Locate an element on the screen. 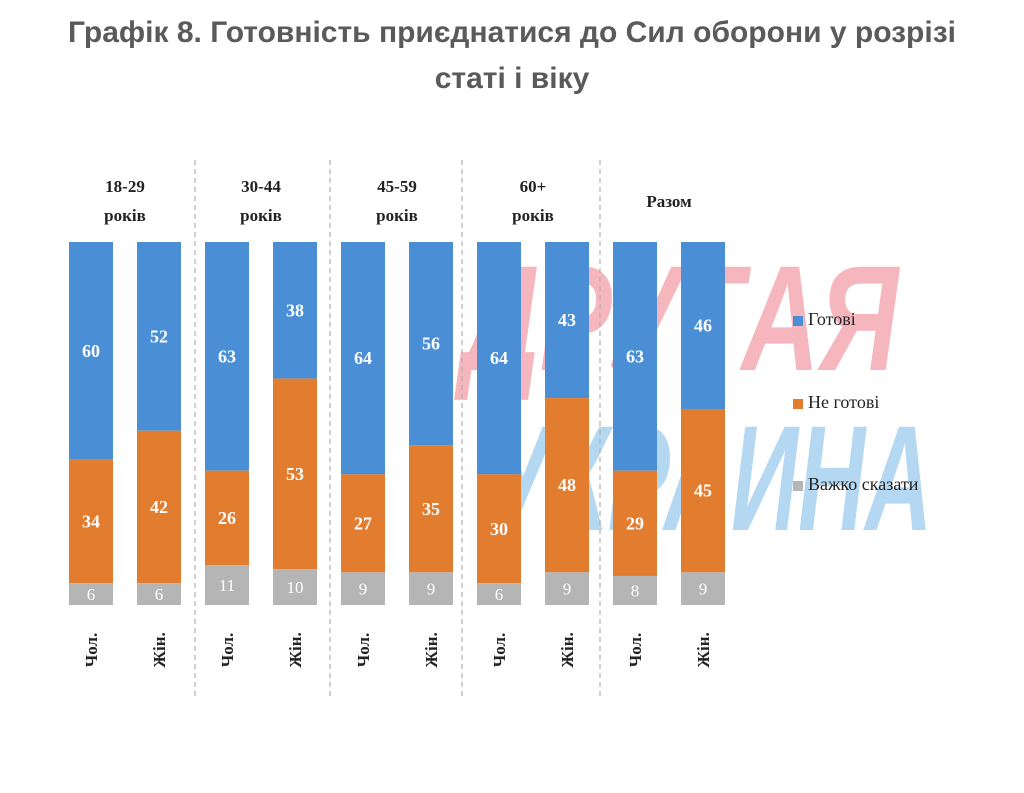  data-label: 38 is located at coordinates (295, 310).